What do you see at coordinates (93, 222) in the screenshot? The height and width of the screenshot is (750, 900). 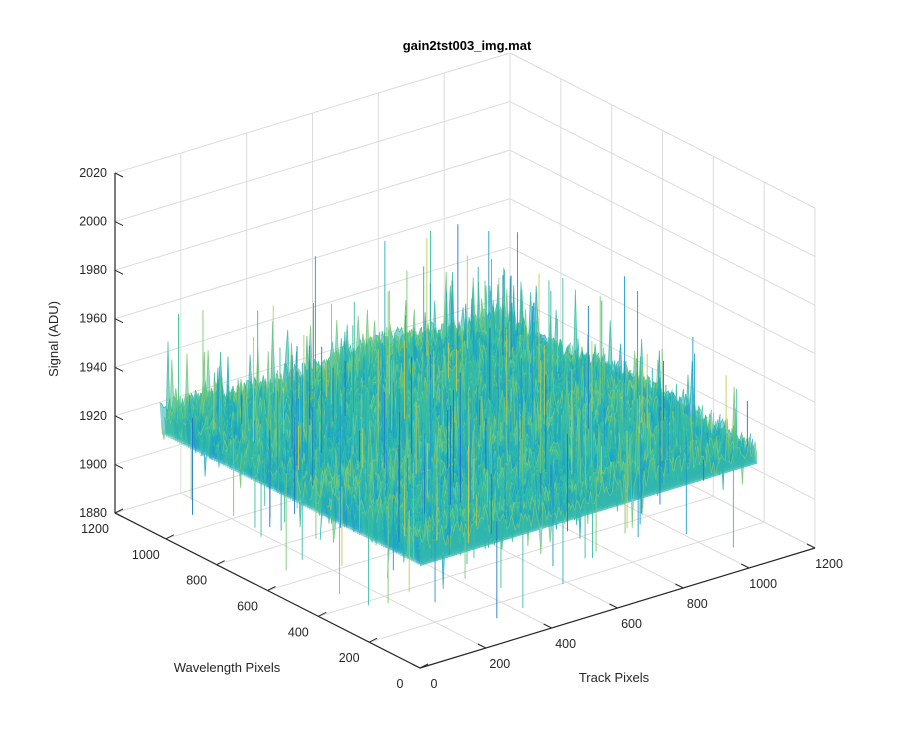 I see `z-tick-label: 2000` at bounding box center [93, 222].